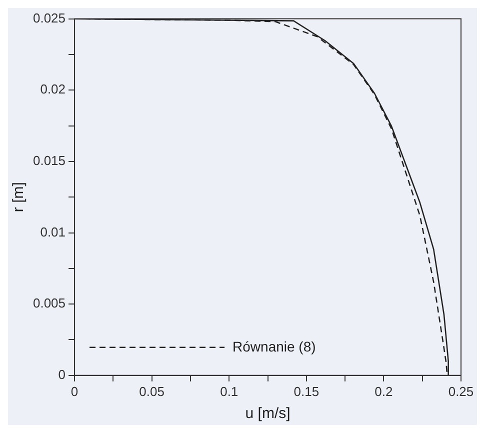  What do you see at coordinates (49, 18) in the screenshot?
I see `y-tick-label: 0.025` at bounding box center [49, 18].